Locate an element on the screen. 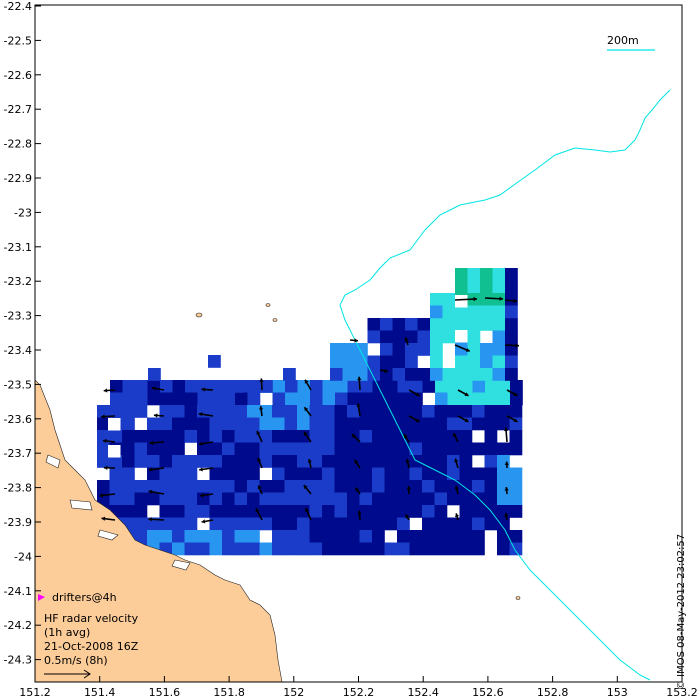 This screenshot has height=700, width=700. x-tick-label: 152.2 is located at coordinates (359, 692).